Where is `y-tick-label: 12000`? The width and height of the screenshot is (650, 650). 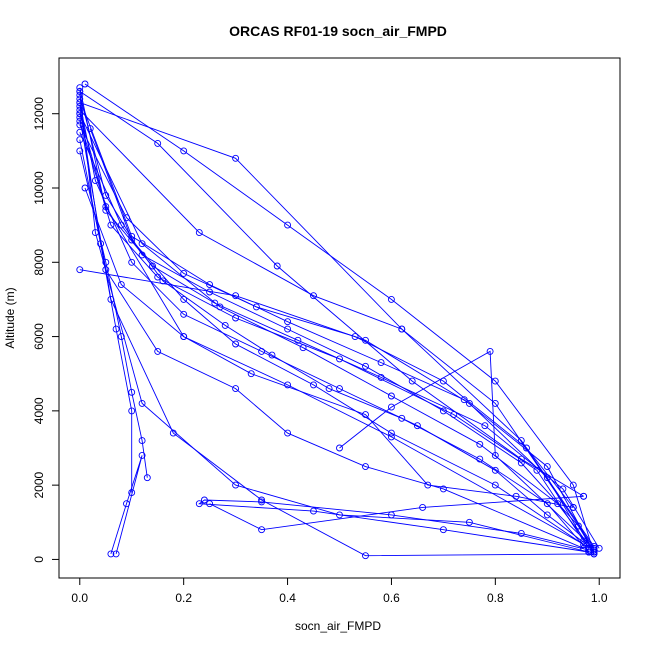 y-tick-label: 12000 is located at coordinates (39, 114).